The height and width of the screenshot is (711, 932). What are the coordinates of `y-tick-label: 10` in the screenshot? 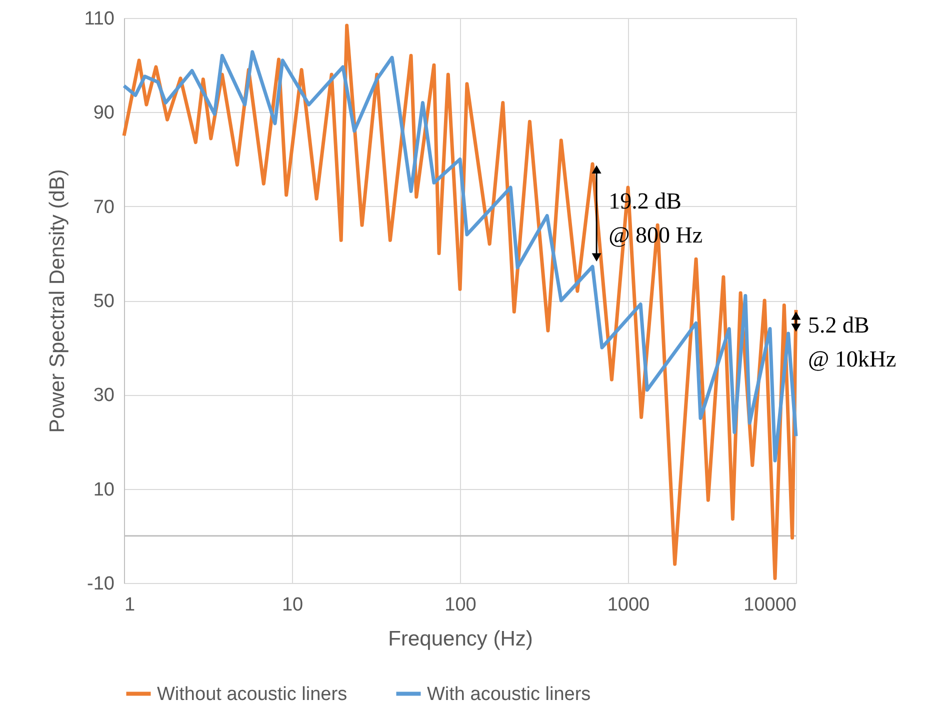 It's located at (103, 489).